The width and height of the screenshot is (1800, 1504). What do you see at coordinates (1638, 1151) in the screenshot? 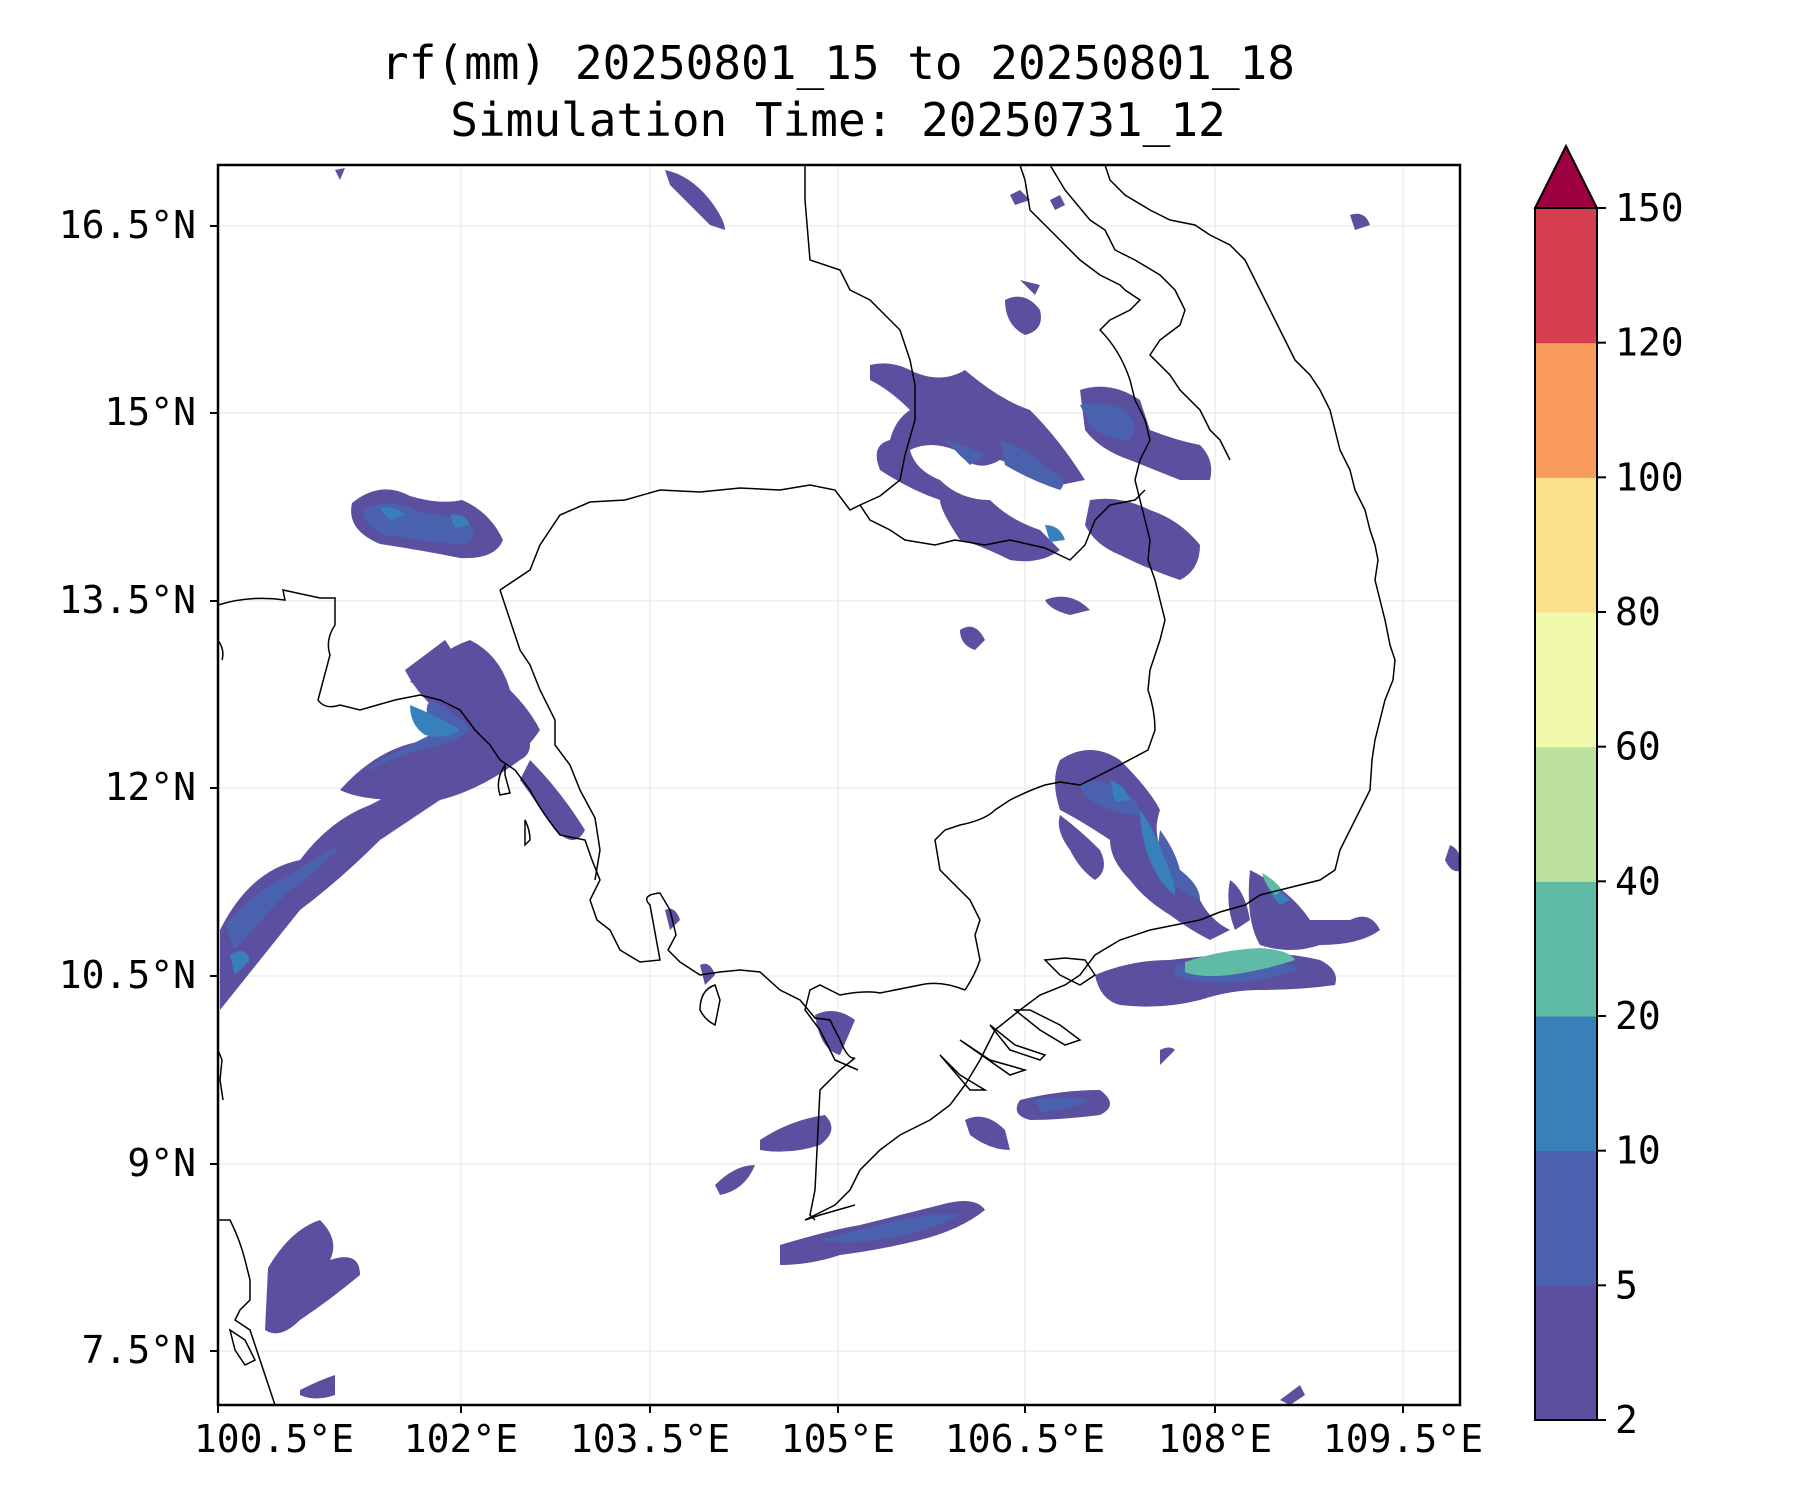
I see `colorbar-label: 10` at bounding box center [1638, 1151].